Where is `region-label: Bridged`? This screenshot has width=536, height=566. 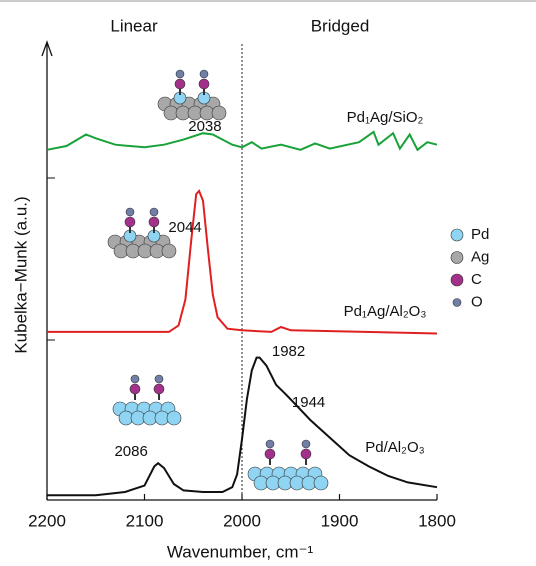
region-label: Bridged is located at coordinates (340, 25).